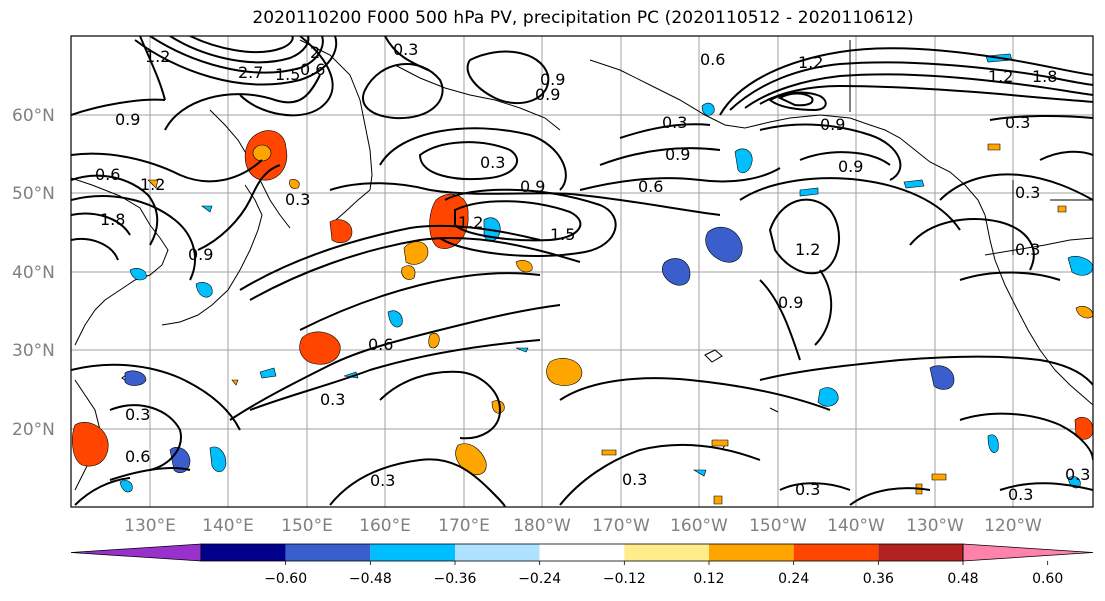  Describe the element at coordinates (150, 526) in the screenshot. I see `lon-label: 130°E` at that location.